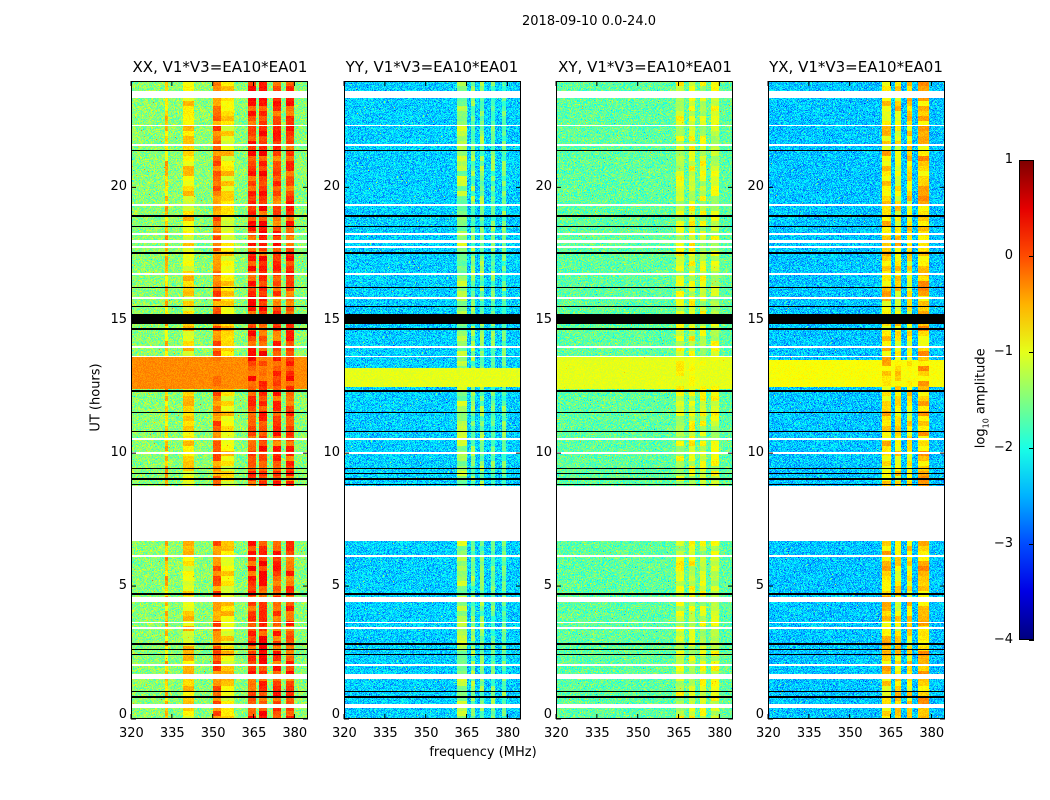 This screenshot has height=800, width=1050. What do you see at coordinates (483, 752) in the screenshot?
I see `x-axis-label: frequency (MHz)` at bounding box center [483, 752].